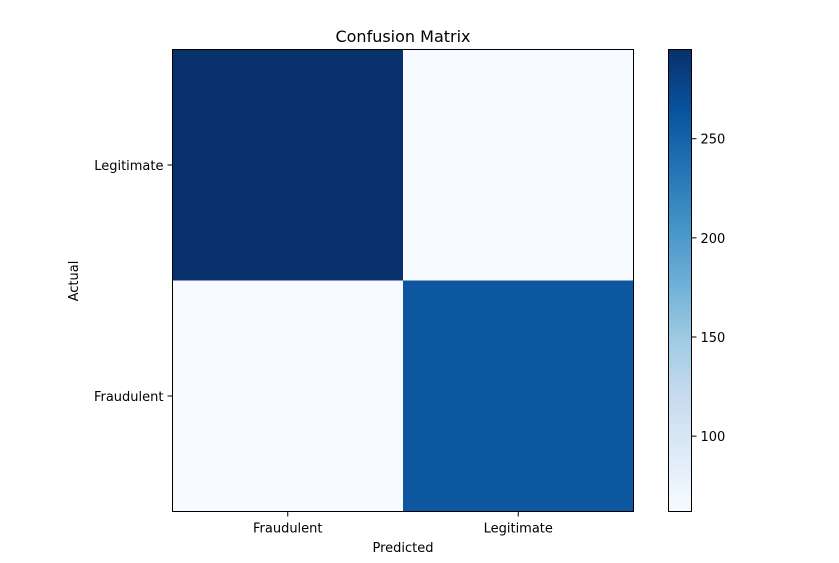 The image size is (839, 563). Describe the element at coordinates (518, 529) in the screenshot. I see `x-tick-label: Legitimate` at that location.